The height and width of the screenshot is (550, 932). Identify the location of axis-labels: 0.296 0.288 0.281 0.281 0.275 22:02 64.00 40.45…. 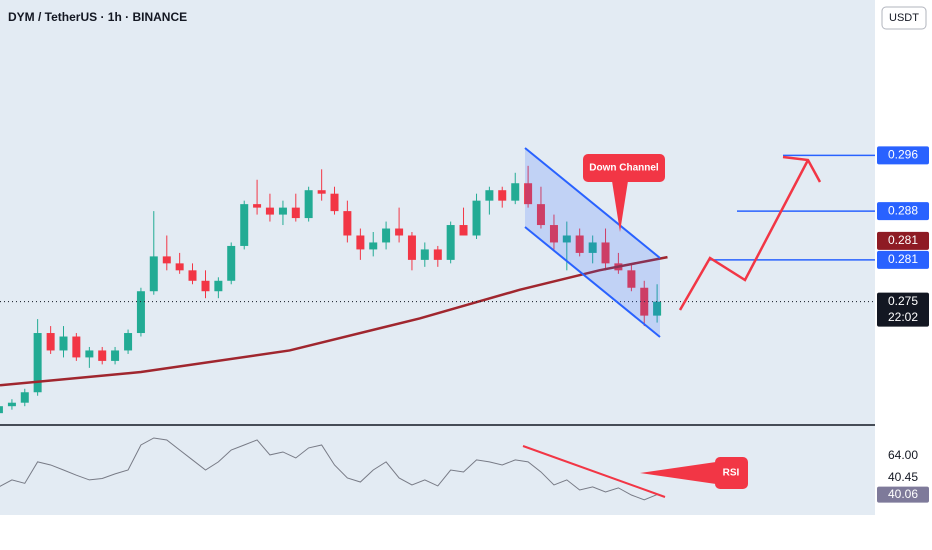
(903, 324).